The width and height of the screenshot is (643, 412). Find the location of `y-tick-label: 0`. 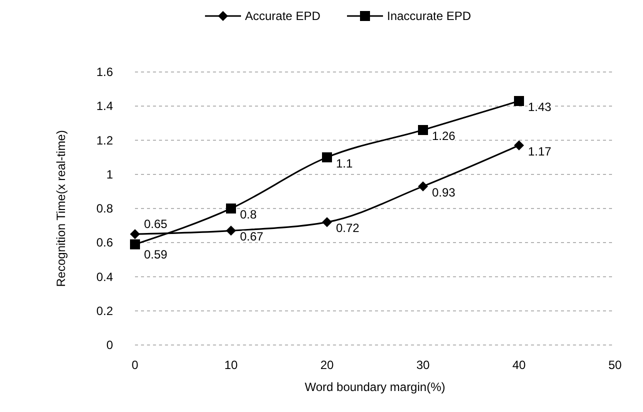

y-tick-label: 0 is located at coordinates (110, 345).